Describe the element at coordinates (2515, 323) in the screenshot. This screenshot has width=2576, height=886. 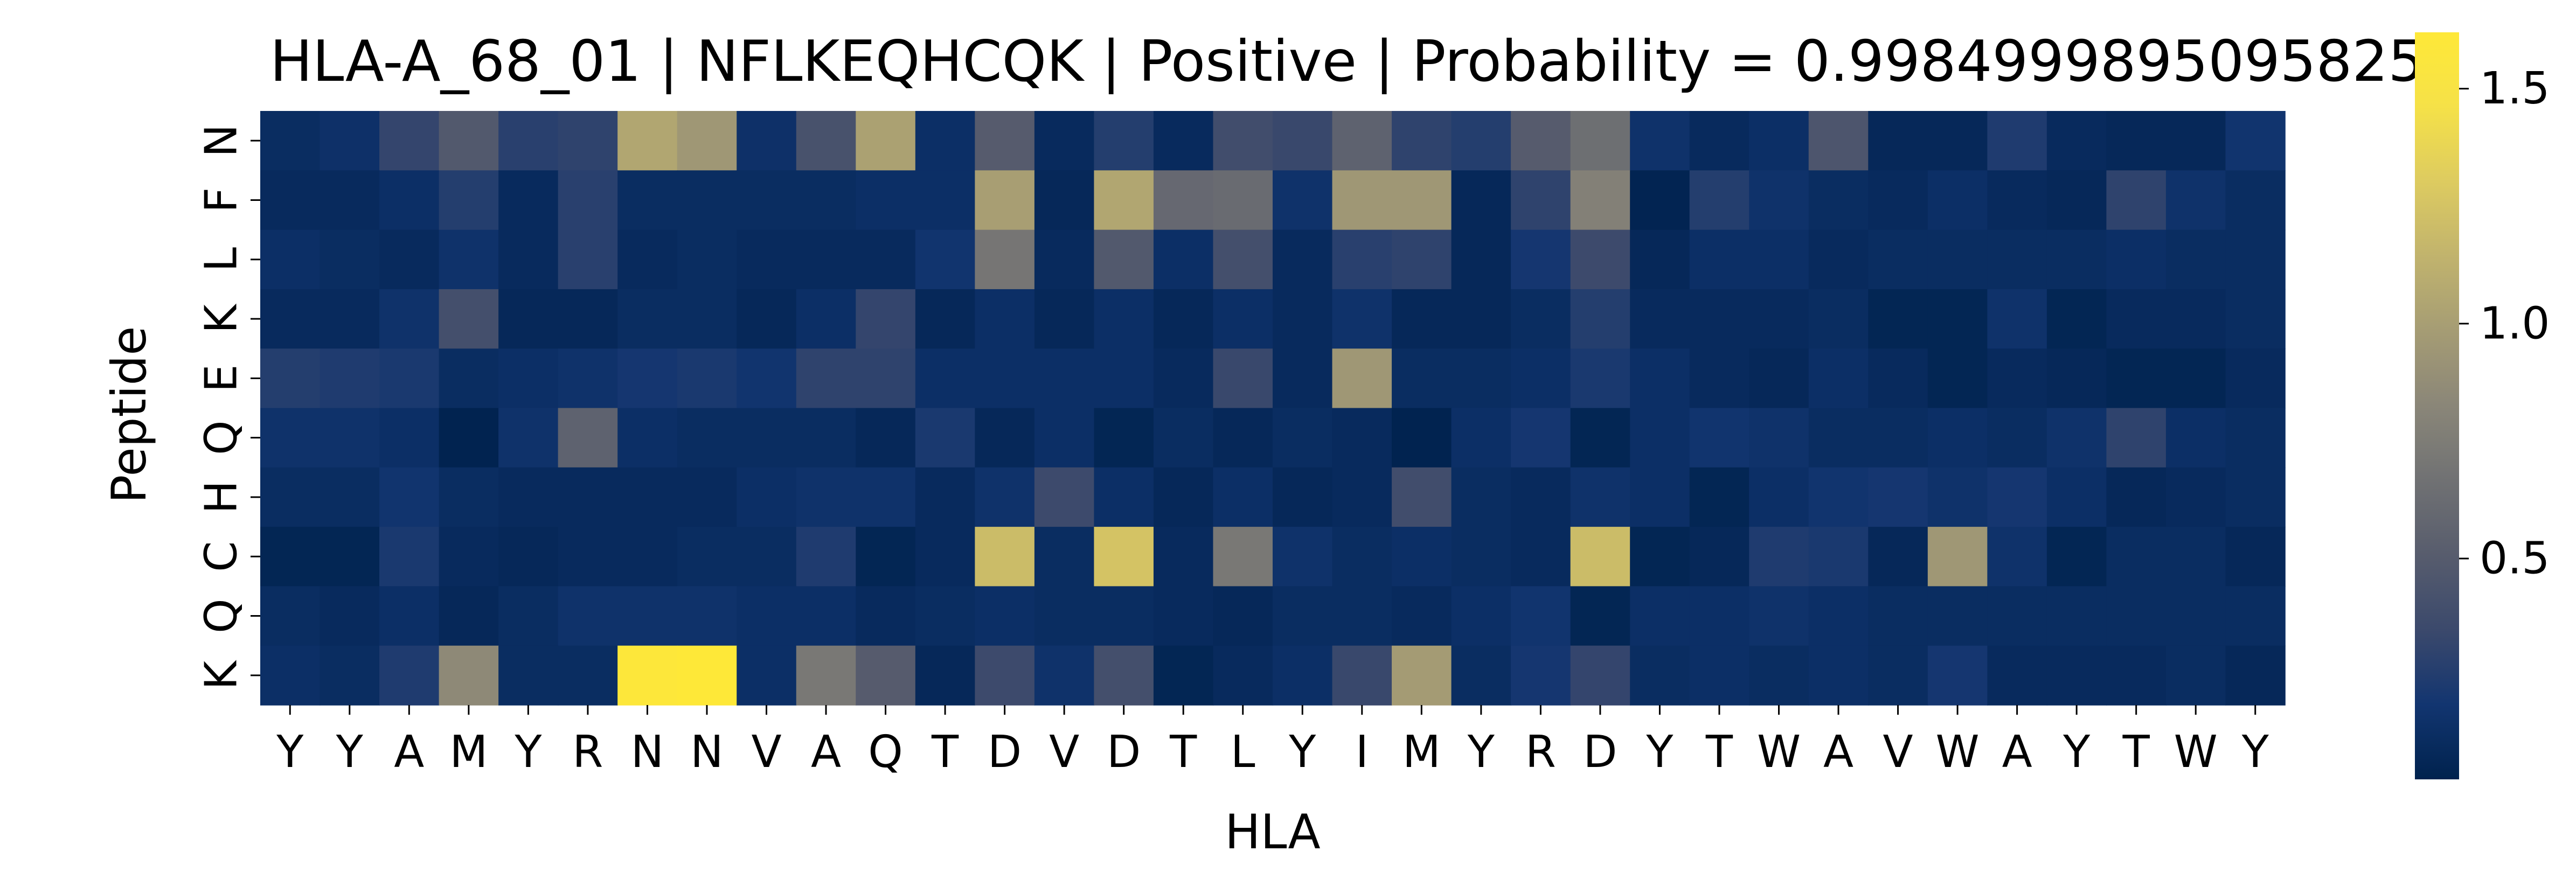
I see `colorbar-tick-label: 1.0` at that location.